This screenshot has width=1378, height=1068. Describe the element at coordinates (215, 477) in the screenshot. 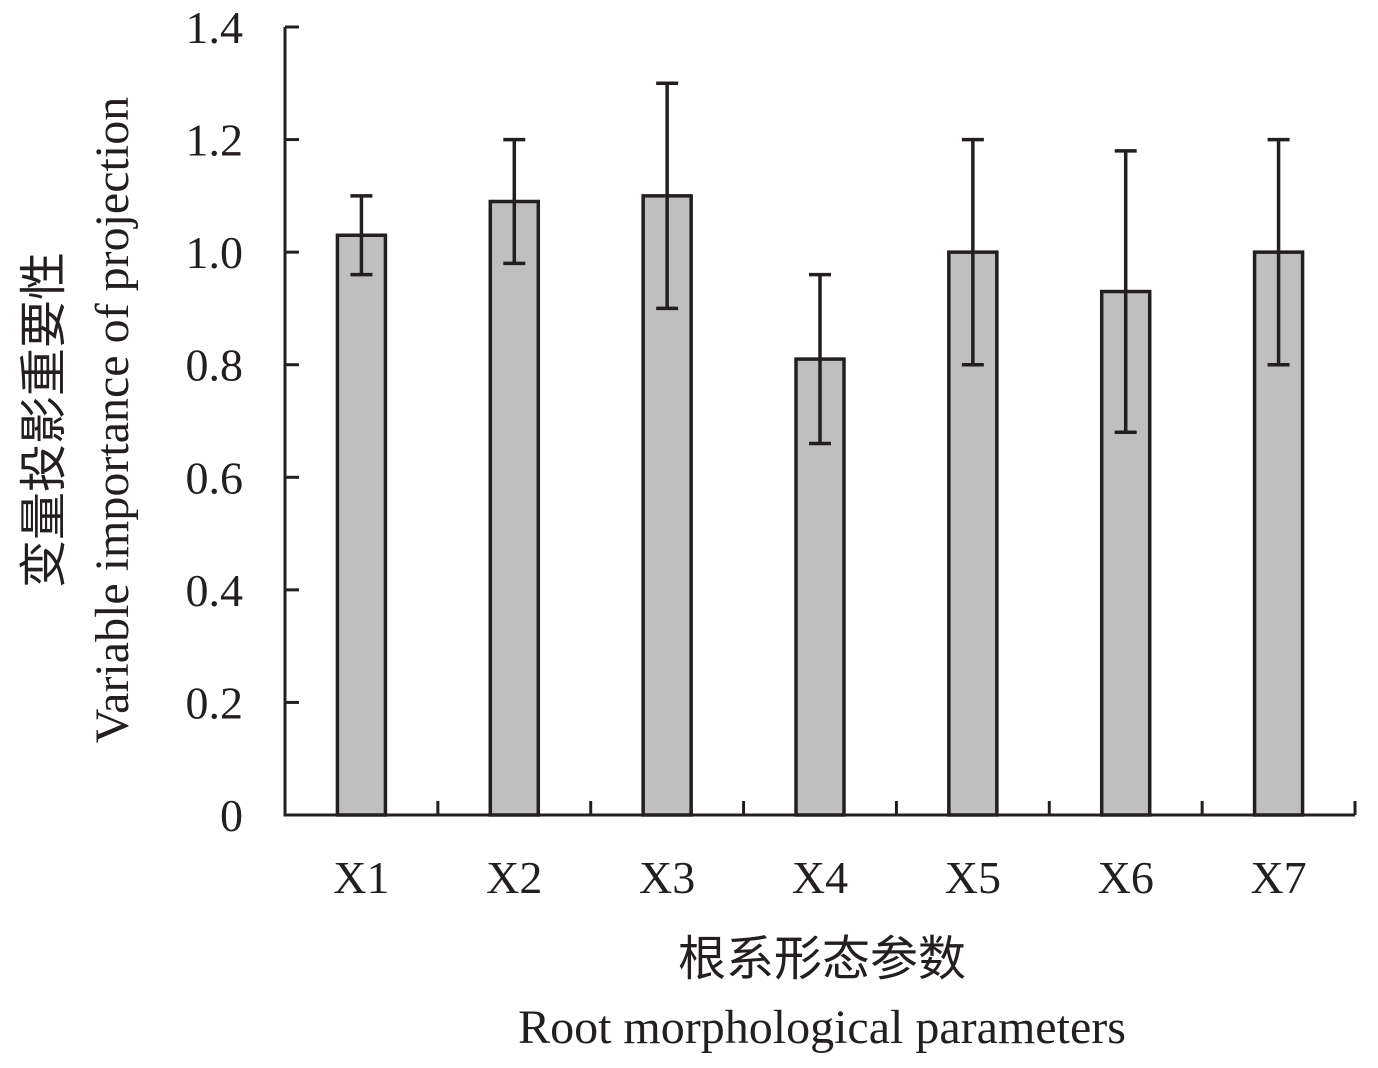

I see `y-tick-label: 0.6` at that location.